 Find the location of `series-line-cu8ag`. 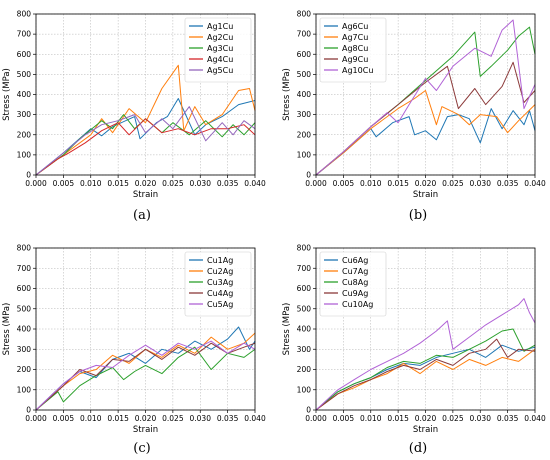

series-line-cu8ag is located at coordinates (425, 369).